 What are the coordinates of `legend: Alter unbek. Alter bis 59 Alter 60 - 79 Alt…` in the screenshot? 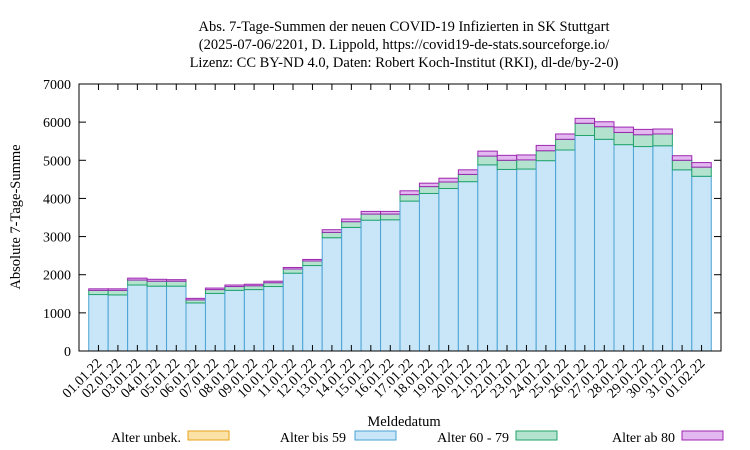 It's located at (417, 438).